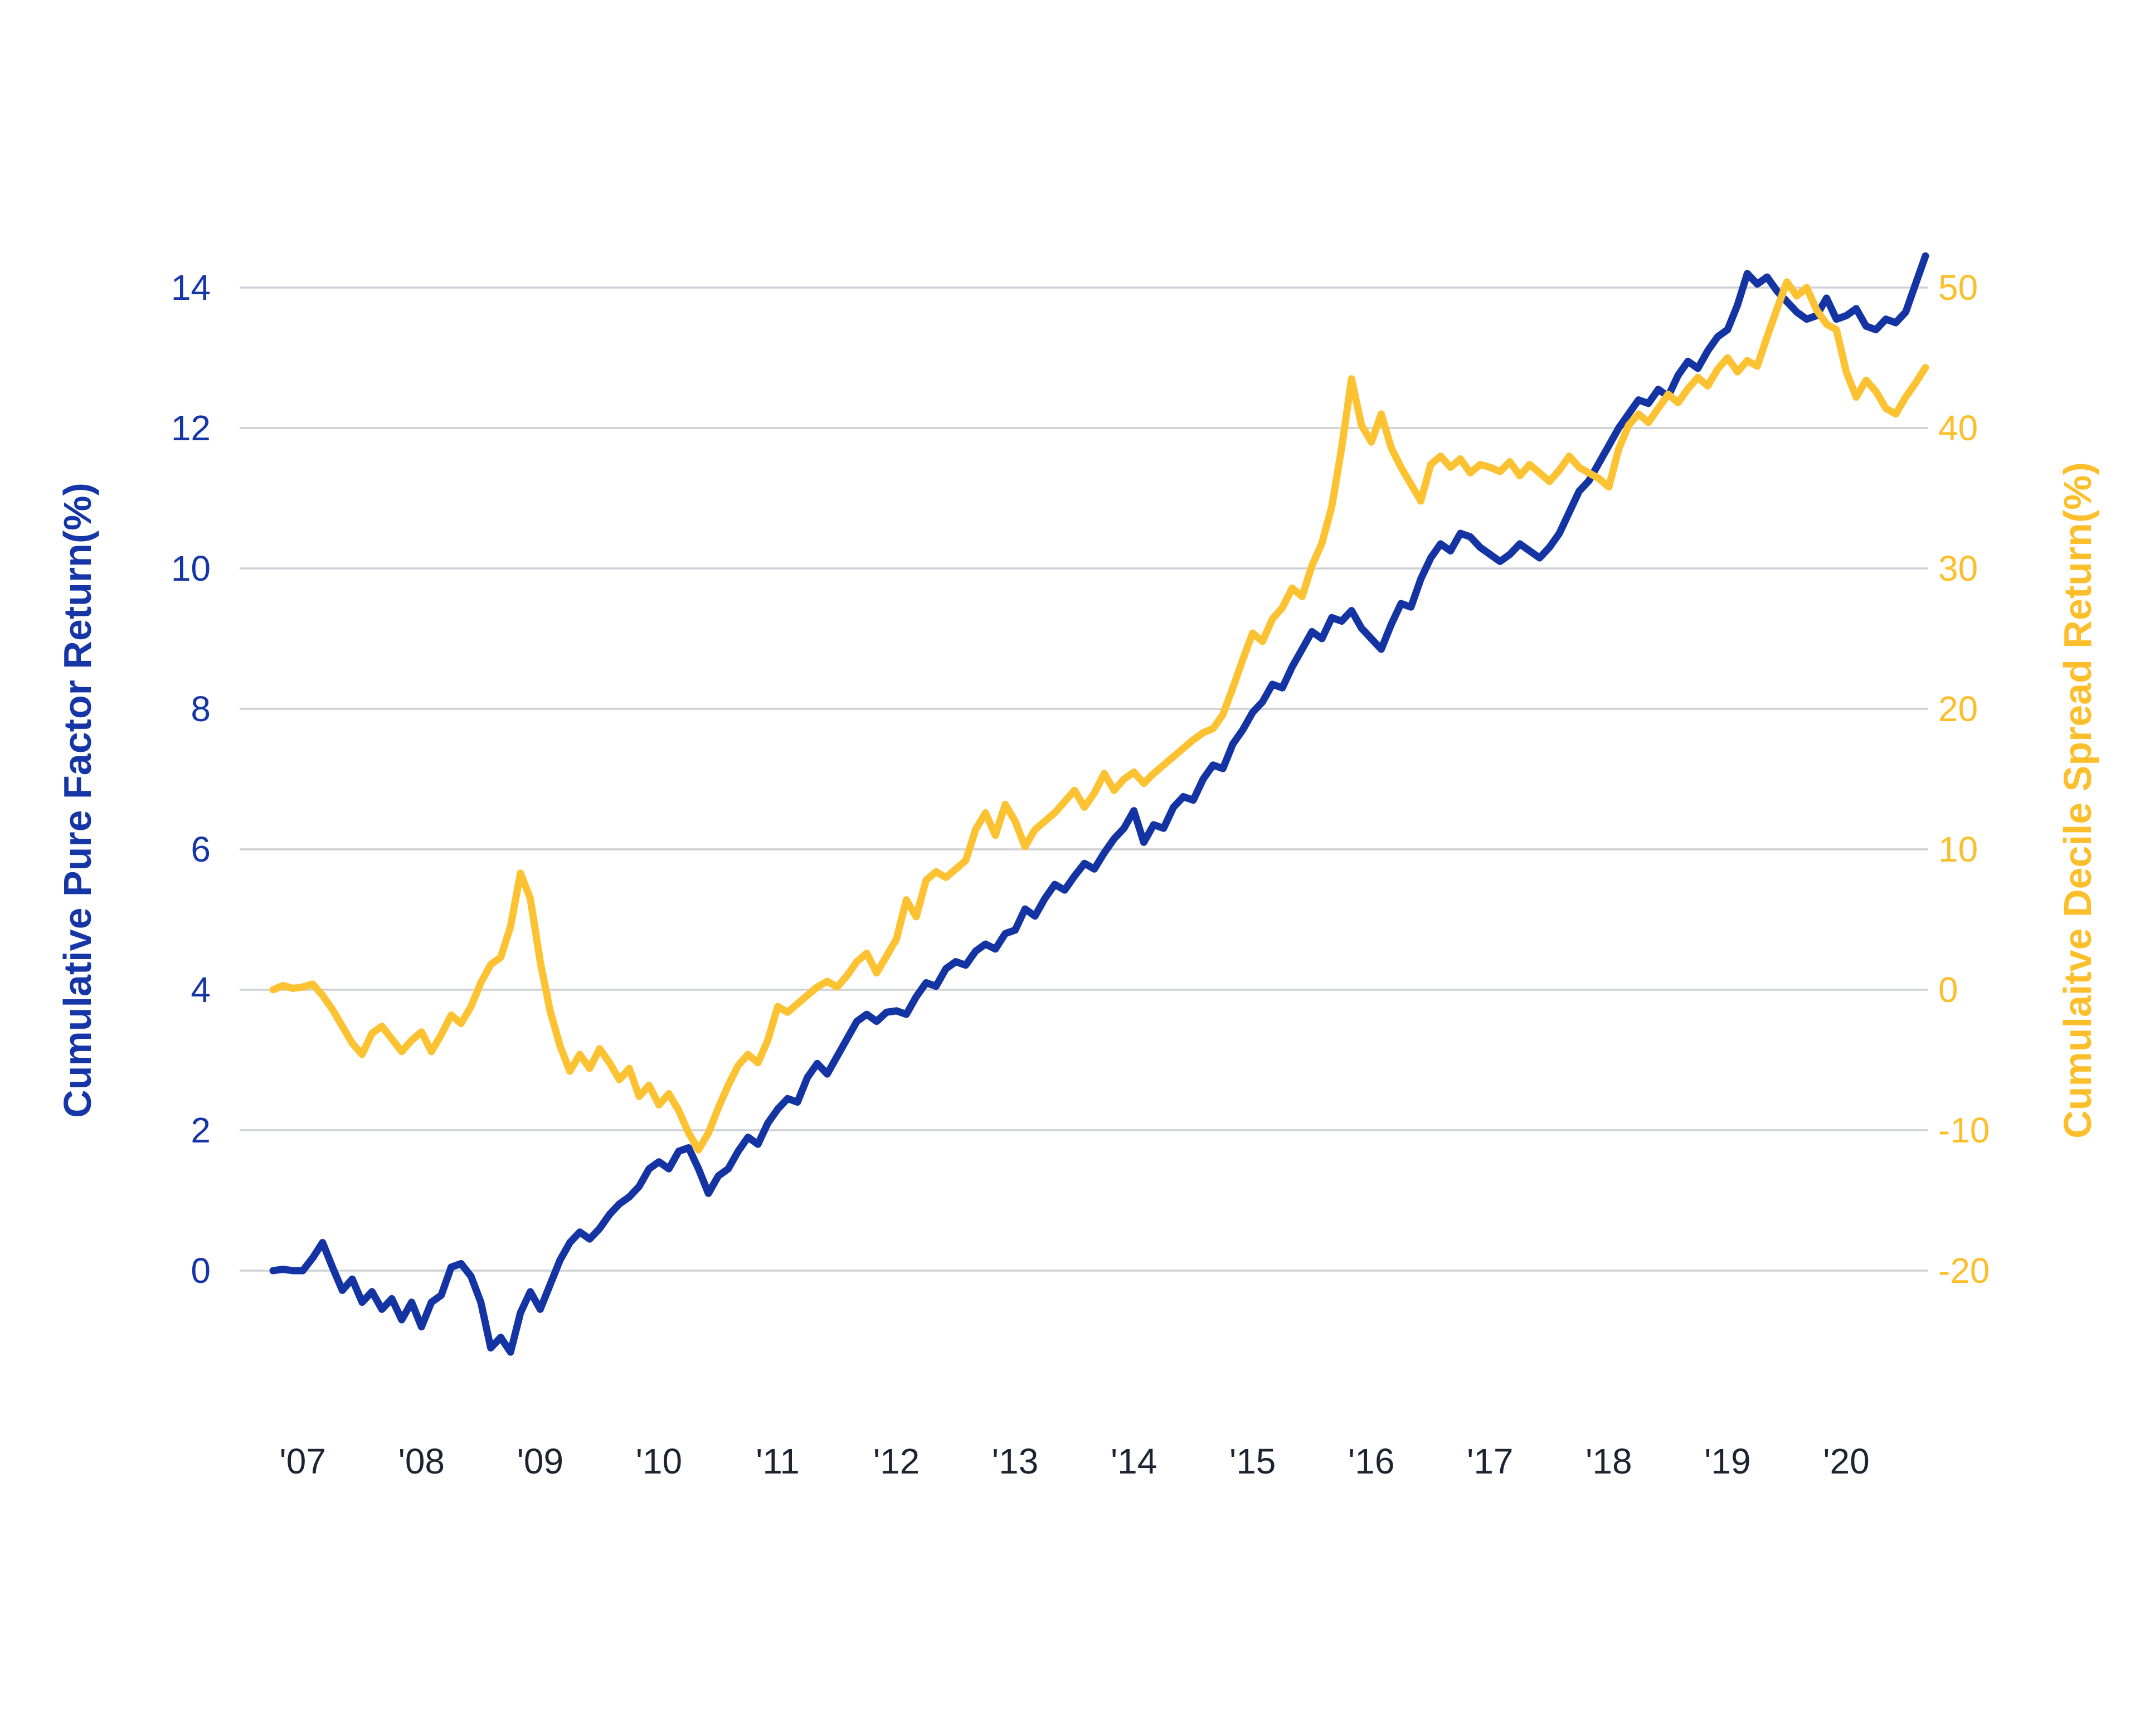 This screenshot has height=1736, width=2140. What do you see at coordinates (1371, 1461) in the screenshot?
I see `x-tick-label: '16` at bounding box center [1371, 1461].